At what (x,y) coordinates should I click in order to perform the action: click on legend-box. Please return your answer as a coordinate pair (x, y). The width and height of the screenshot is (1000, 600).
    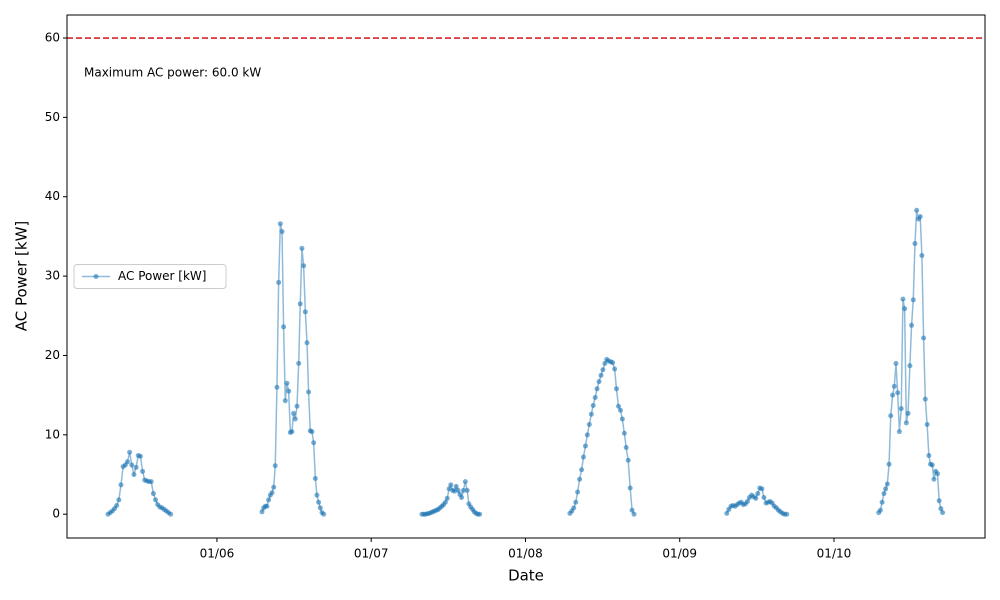
    Looking at the image, I should click on (150, 276).